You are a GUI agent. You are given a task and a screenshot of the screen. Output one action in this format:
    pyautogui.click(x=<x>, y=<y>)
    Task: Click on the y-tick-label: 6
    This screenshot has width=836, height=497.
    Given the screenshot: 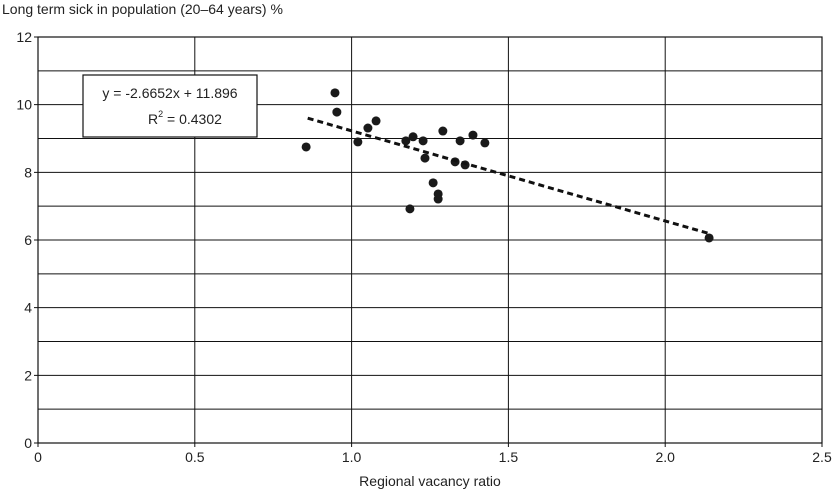 What is the action you would take?
    pyautogui.click(x=28, y=240)
    